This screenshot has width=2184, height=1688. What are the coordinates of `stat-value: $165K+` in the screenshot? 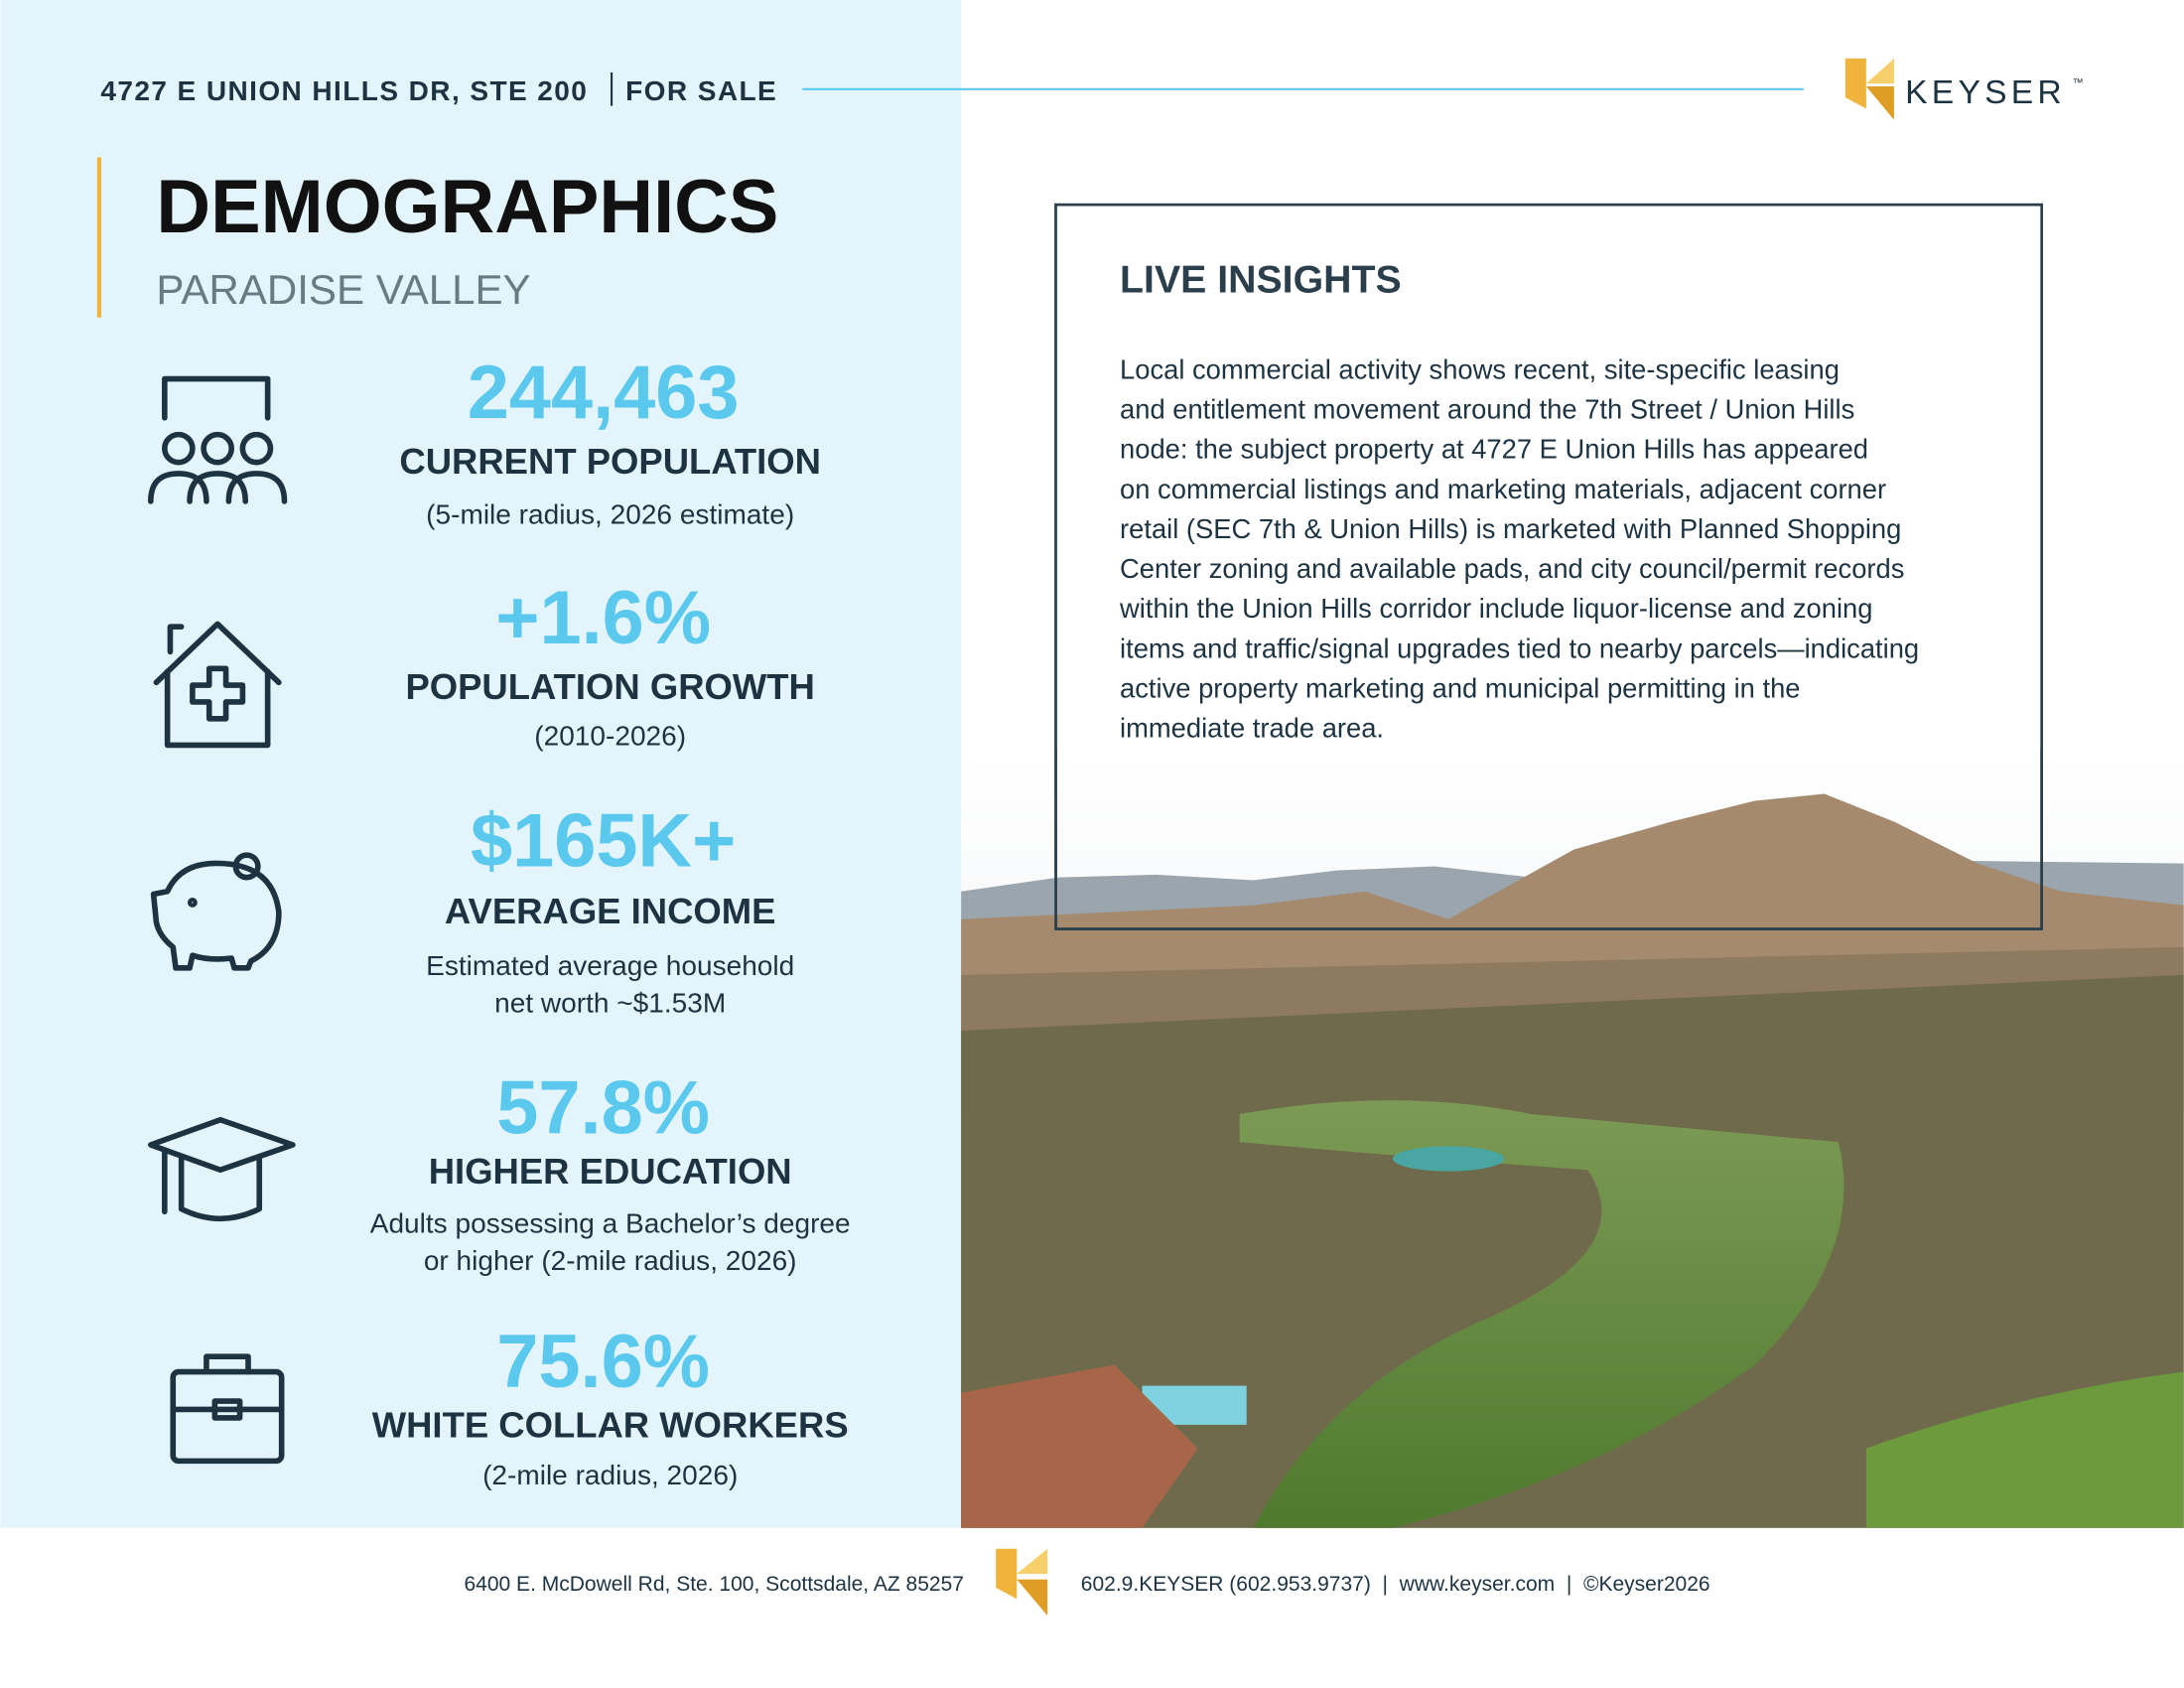 It's located at (603, 840).